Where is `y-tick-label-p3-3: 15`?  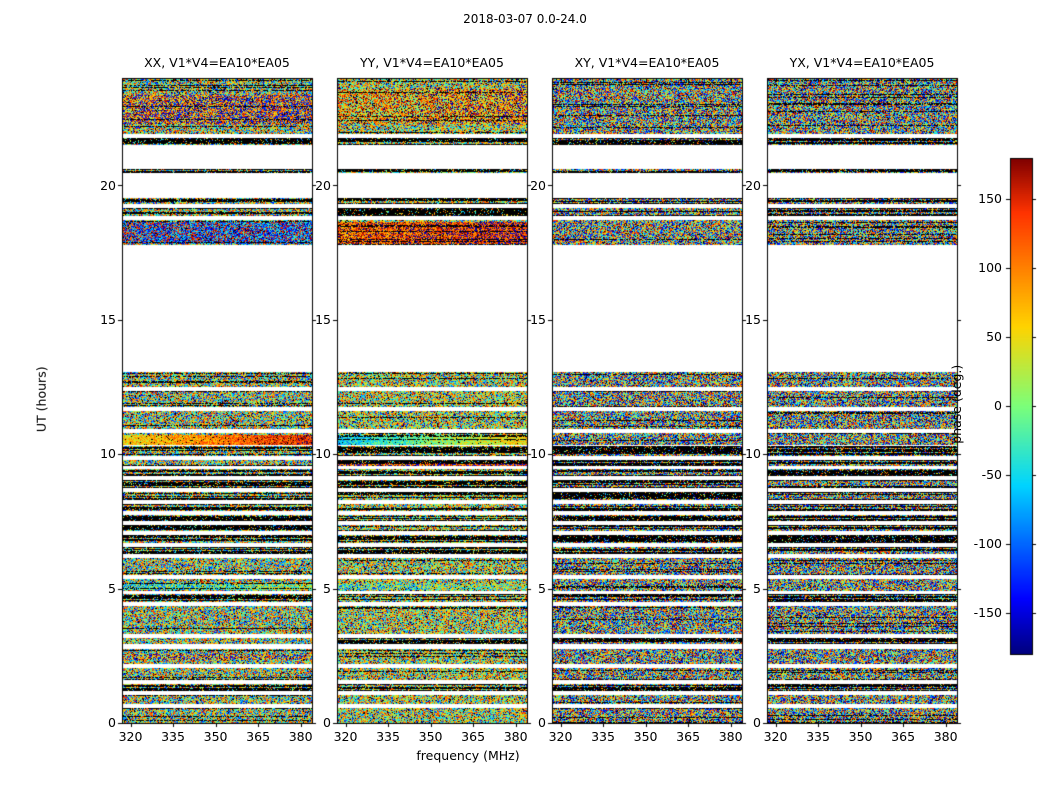
y-tick-label-p3-3: 15 is located at coordinates (753, 319).